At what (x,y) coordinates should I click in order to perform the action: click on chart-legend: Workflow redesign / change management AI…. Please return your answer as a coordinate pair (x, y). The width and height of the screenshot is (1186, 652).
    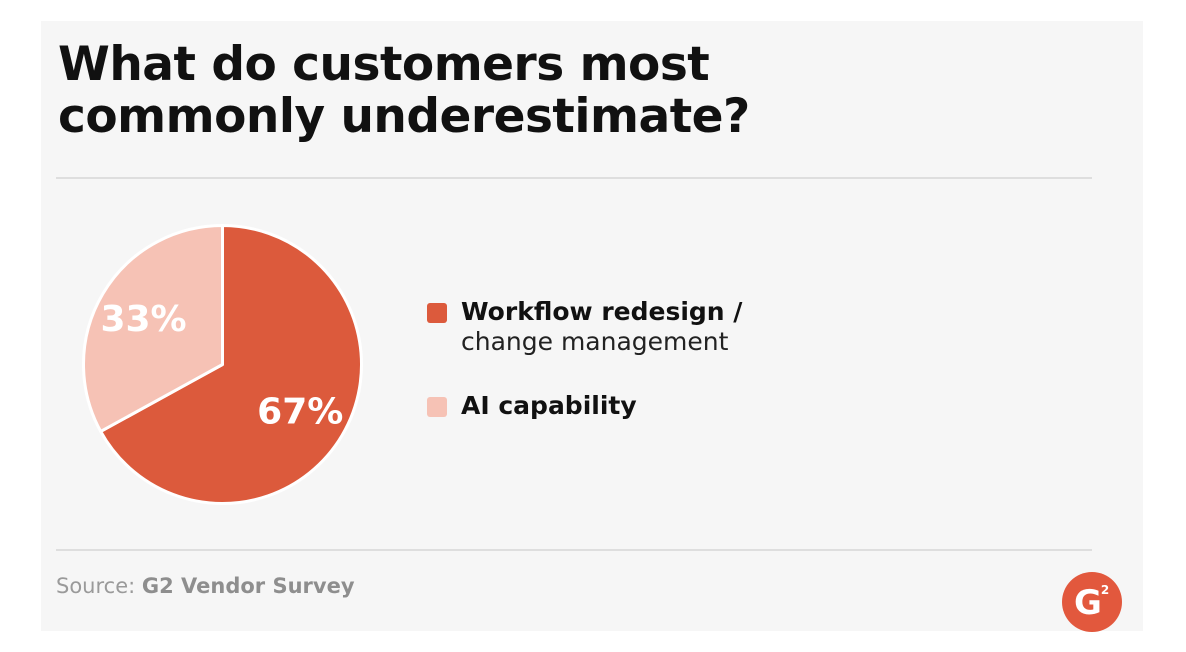
    Looking at the image, I should click on (584, 359).